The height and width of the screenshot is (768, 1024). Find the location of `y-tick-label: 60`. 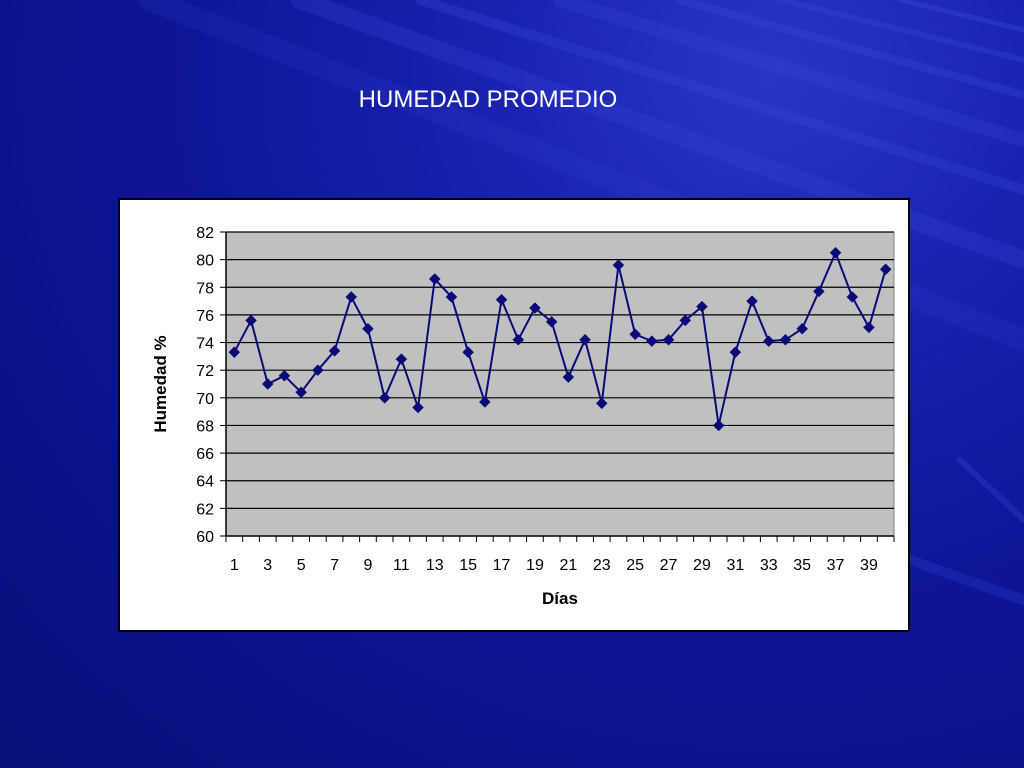

y-tick-label: 60 is located at coordinates (205, 537).